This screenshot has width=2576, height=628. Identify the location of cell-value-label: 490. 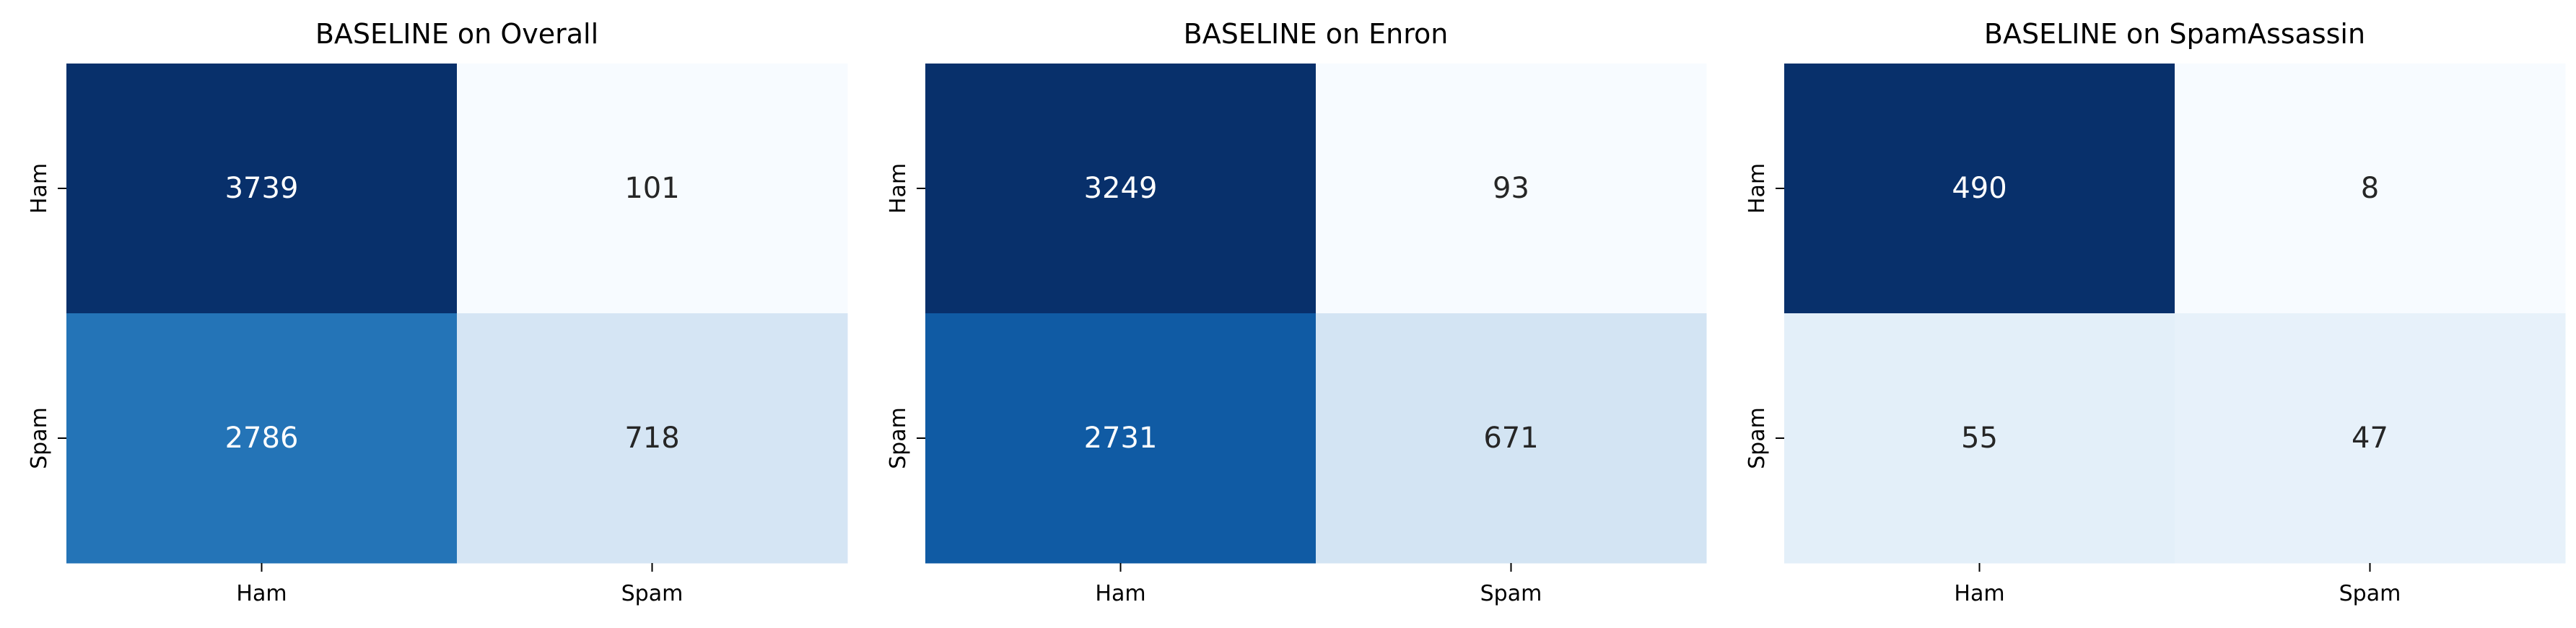
(1979, 188).